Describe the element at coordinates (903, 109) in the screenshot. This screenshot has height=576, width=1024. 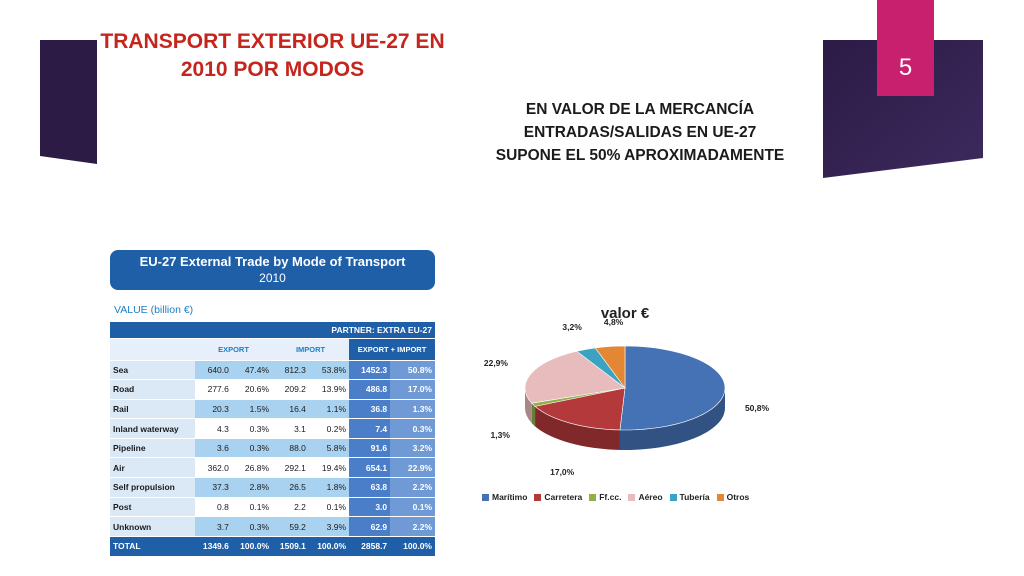
I see `decorative-band-right` at that location.